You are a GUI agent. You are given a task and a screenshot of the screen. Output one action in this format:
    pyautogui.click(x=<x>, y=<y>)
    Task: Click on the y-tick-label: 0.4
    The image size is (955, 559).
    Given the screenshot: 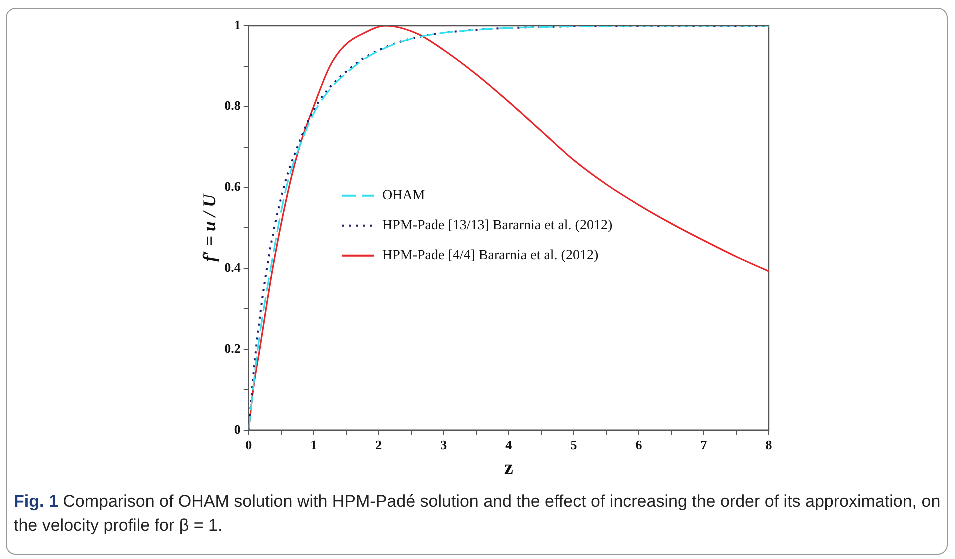 What is the action you would take?
    pyautogui.click(x=233, y=267)
    